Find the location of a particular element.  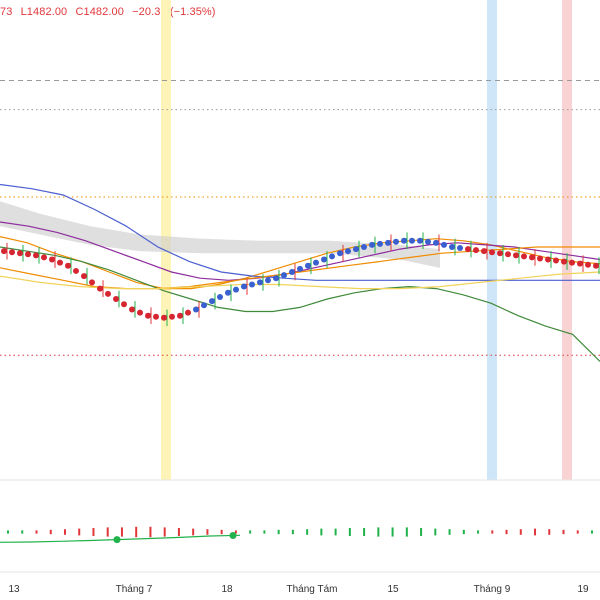

oscillator-panel is located at coordinates (296, 535).